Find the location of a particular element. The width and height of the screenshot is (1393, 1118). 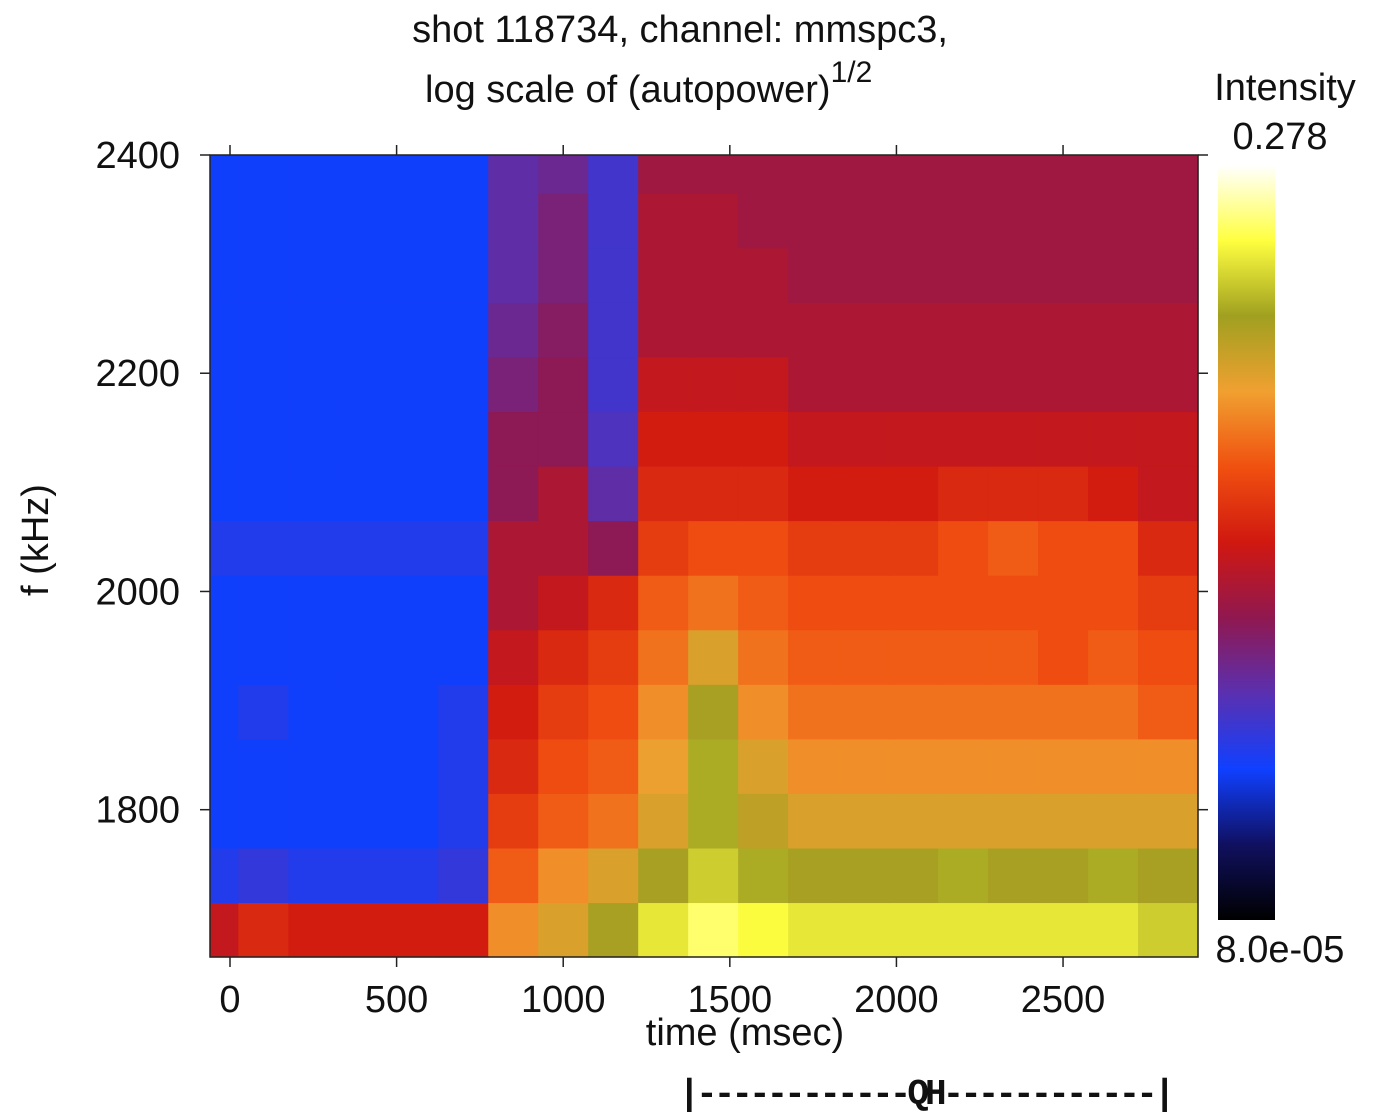

chart-title-line: log scale of (autopower) is located at coordinates (628, 90).